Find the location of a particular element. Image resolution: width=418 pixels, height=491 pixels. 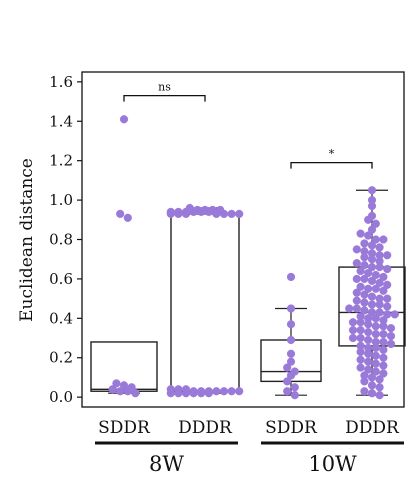

x-category-label: SDDR is located at coordinates (124, 428).